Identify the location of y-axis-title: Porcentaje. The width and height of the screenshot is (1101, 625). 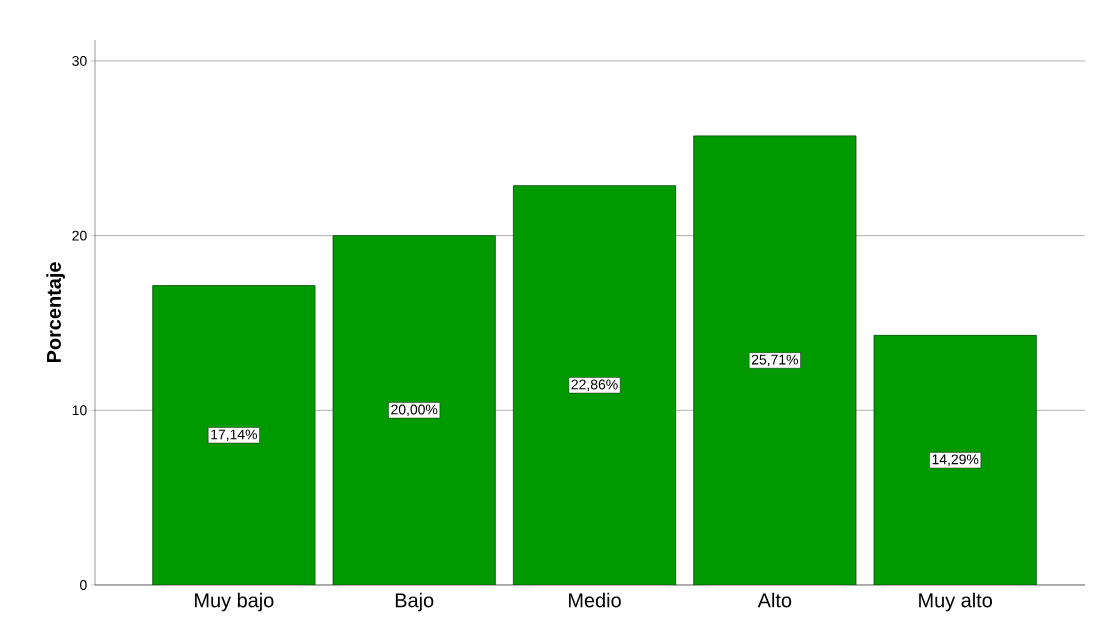
(55, 312).